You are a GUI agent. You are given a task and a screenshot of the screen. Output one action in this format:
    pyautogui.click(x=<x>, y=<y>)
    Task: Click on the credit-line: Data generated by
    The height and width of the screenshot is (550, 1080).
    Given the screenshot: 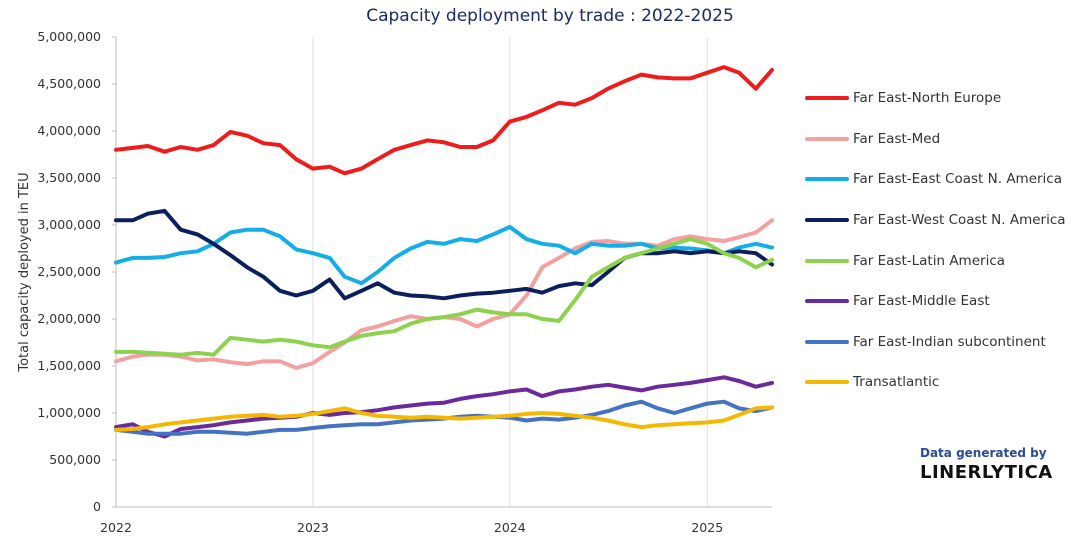 What is the action you would take?
    pyautogui.click(x=983, y=453)
    